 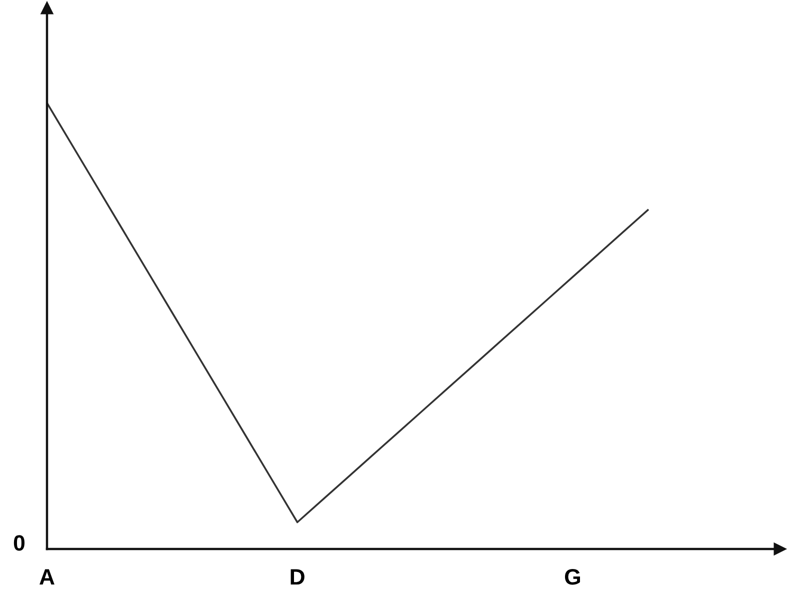 What do you see at coordinates (572, 577) in the screenshot?
I see `x-tick-label: G` at bounding box center [572, 577].